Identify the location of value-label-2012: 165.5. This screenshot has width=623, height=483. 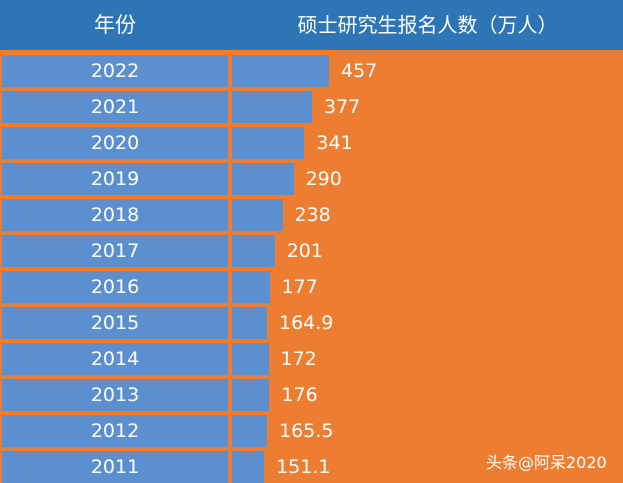
(306, 431).